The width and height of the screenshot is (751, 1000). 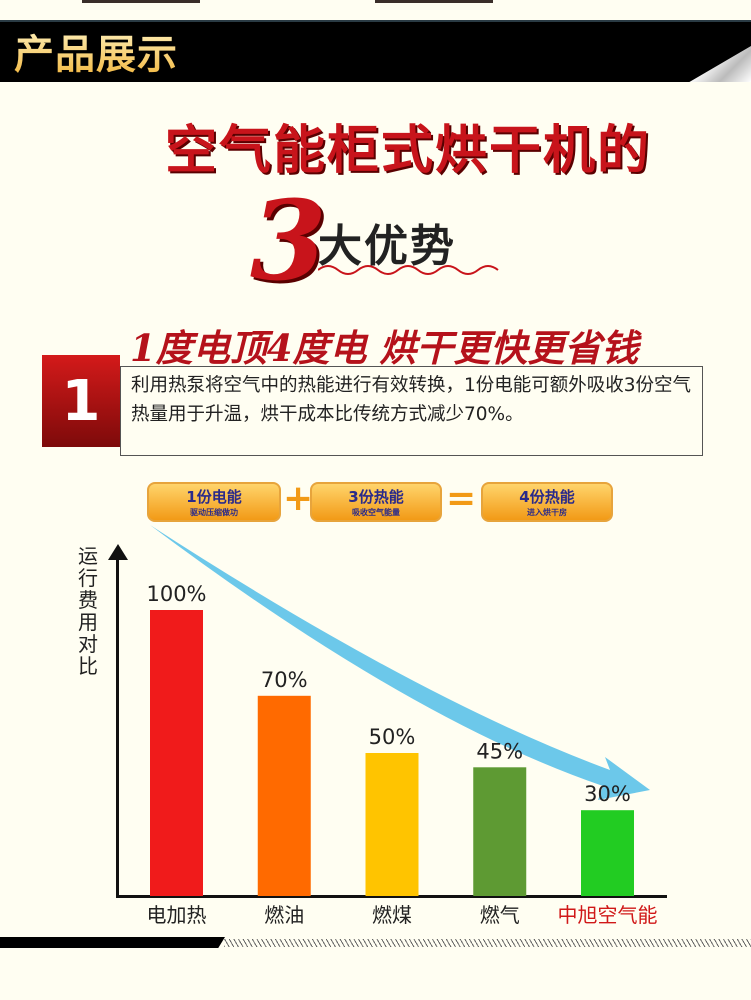 I want to click on equation-item: 3份热能吸收空气能量, so click(x=376, y=502).